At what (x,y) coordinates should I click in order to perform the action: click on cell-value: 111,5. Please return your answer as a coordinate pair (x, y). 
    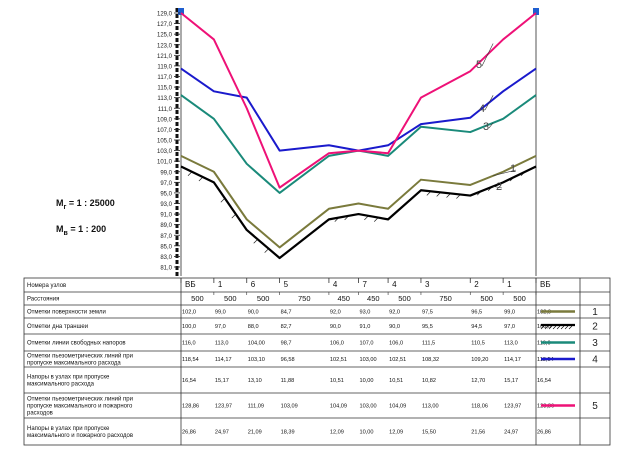
    Looking at the image, I should click on (428, 344).